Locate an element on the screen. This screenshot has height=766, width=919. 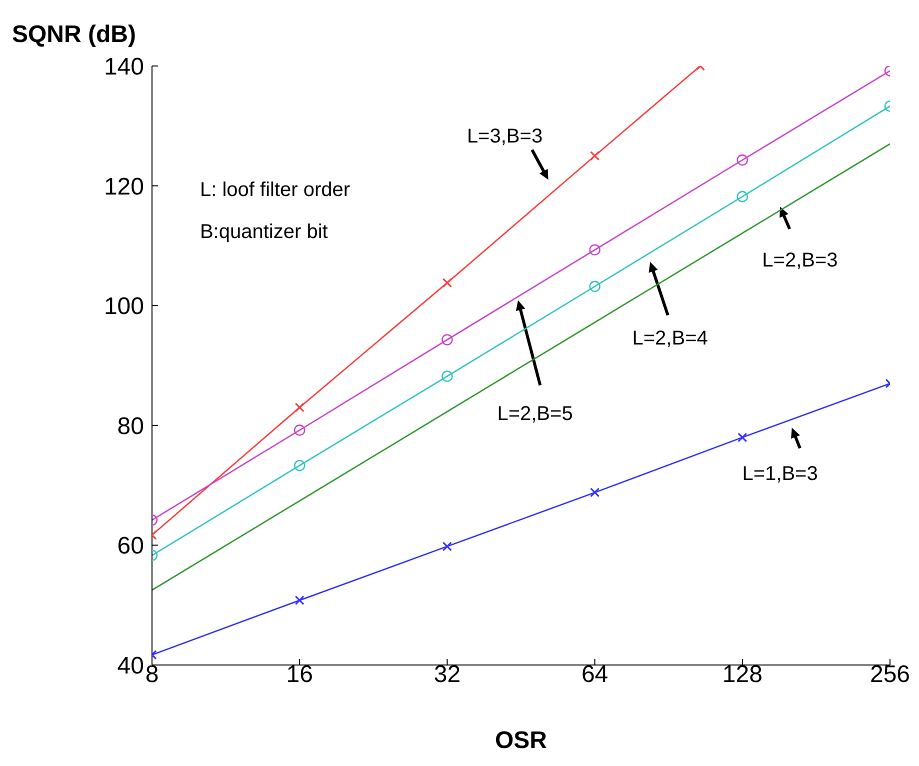
y-tick-label: 100 is located at coordinates (124, 306).